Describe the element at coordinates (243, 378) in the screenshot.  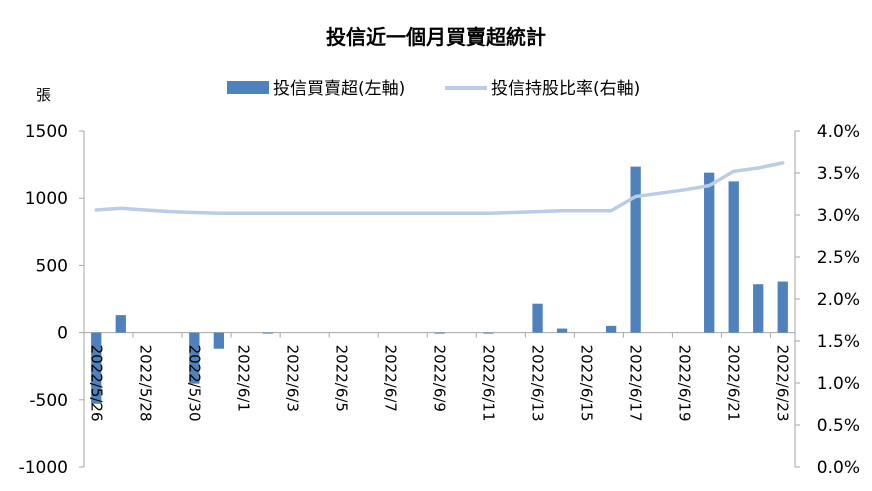
I see `x-tick-label: 2022/6/1` at that location.